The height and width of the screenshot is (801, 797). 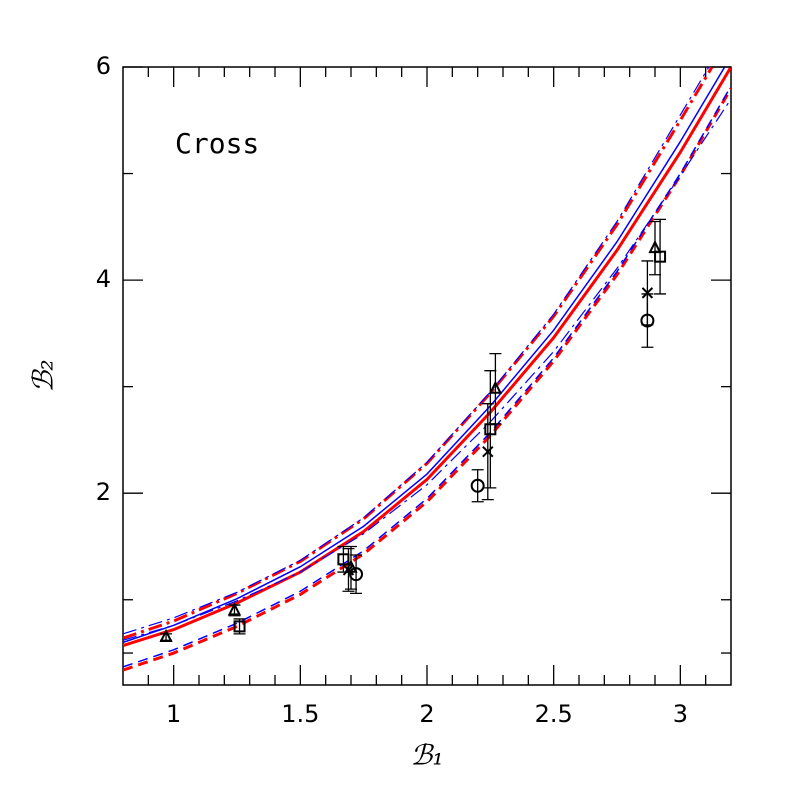 What do you see at coordinates (300, 714) in the screenshot?
I see `x-tick-label: 1.5` at bounding box center [300, 714].